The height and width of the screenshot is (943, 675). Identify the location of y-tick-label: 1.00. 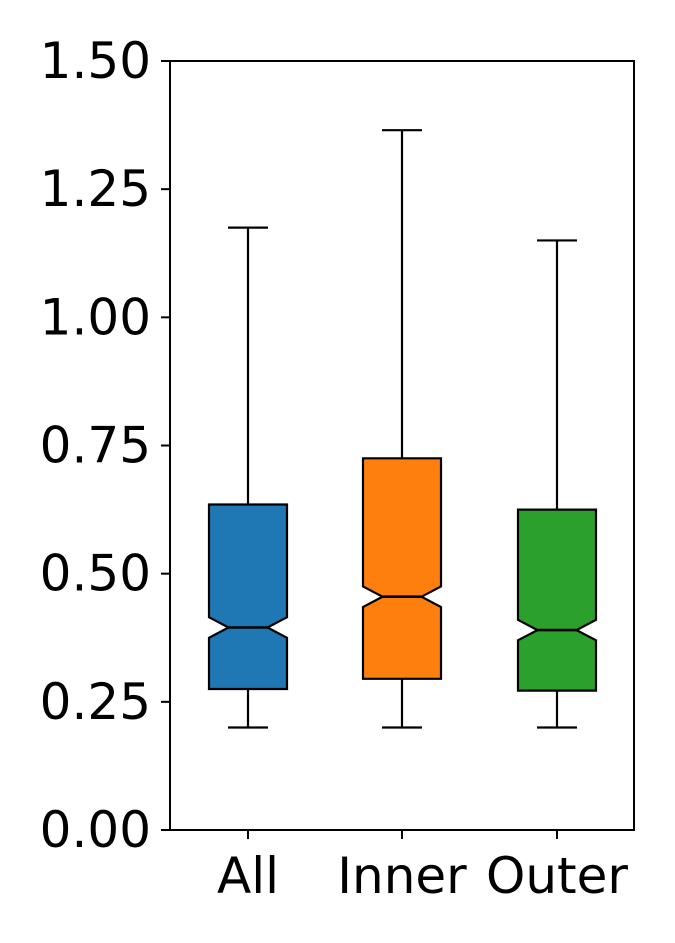
(95, 317).